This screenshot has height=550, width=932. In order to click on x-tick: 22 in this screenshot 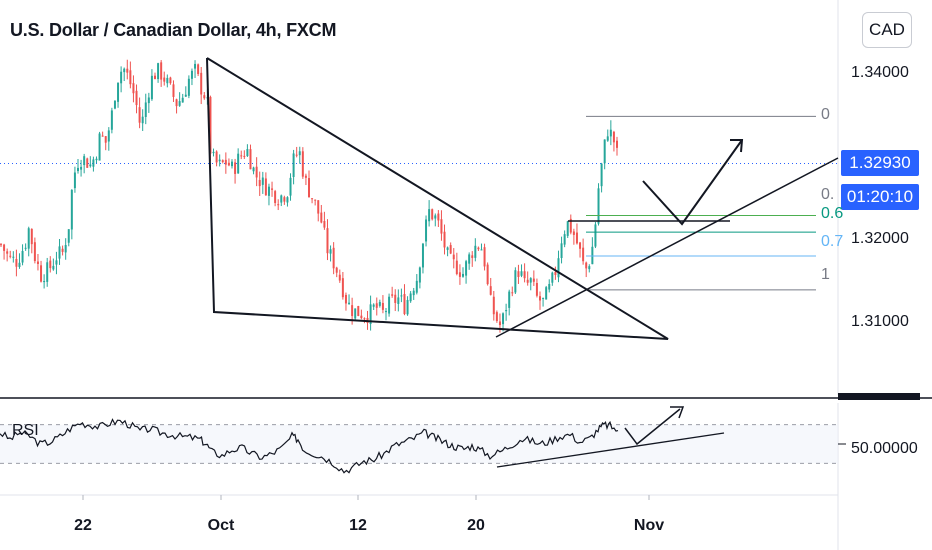, I will do `click(83, 525)`.